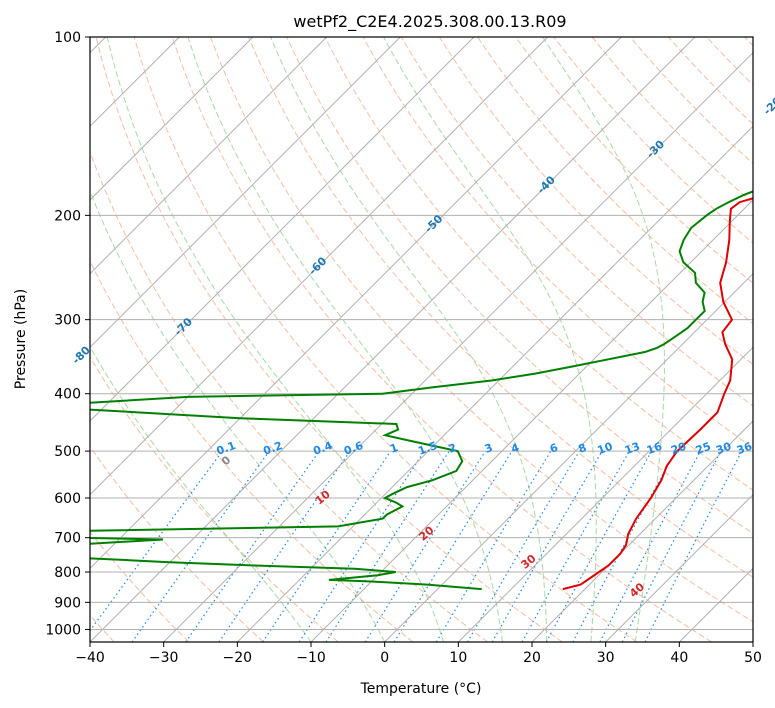 This screenshot has width=775, height=708. What do you see at coordinates (528, 562) in the screenshot?
I see `dry-adiabat-label: 30` at bounding box center [528, 562].